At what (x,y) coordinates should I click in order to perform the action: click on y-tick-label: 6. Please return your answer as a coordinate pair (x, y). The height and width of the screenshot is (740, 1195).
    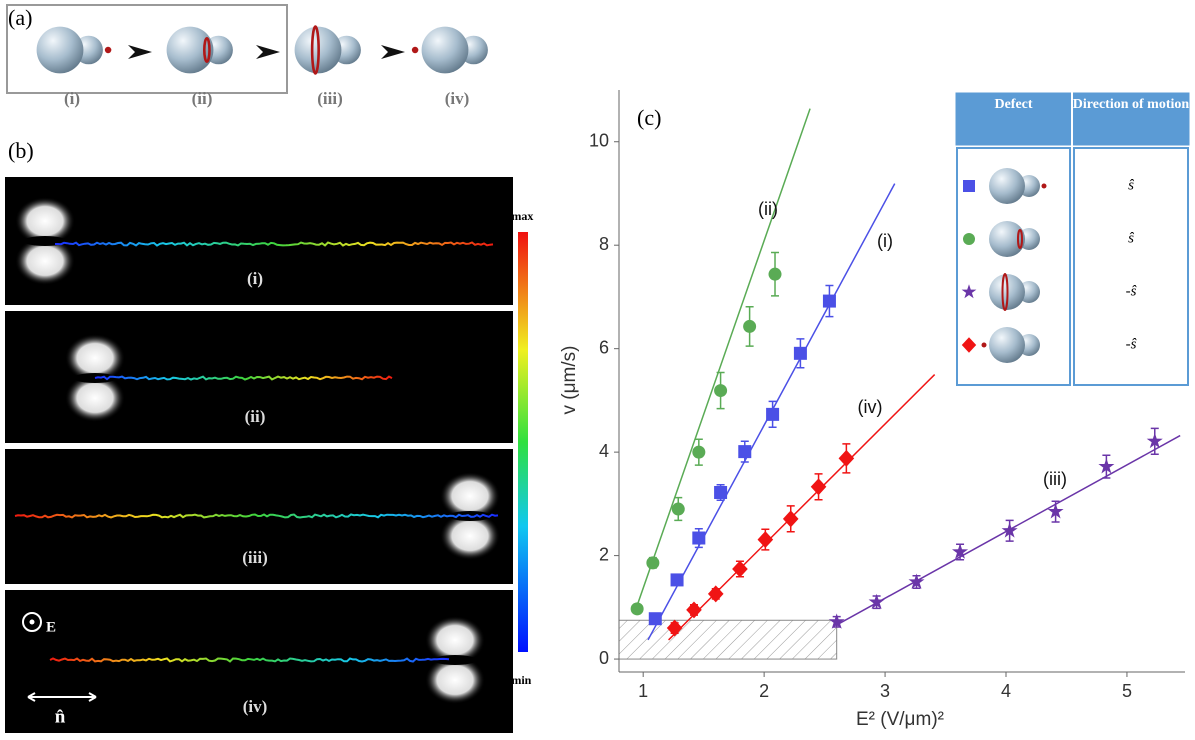
    Looking at the image, I should click on (604, 347).